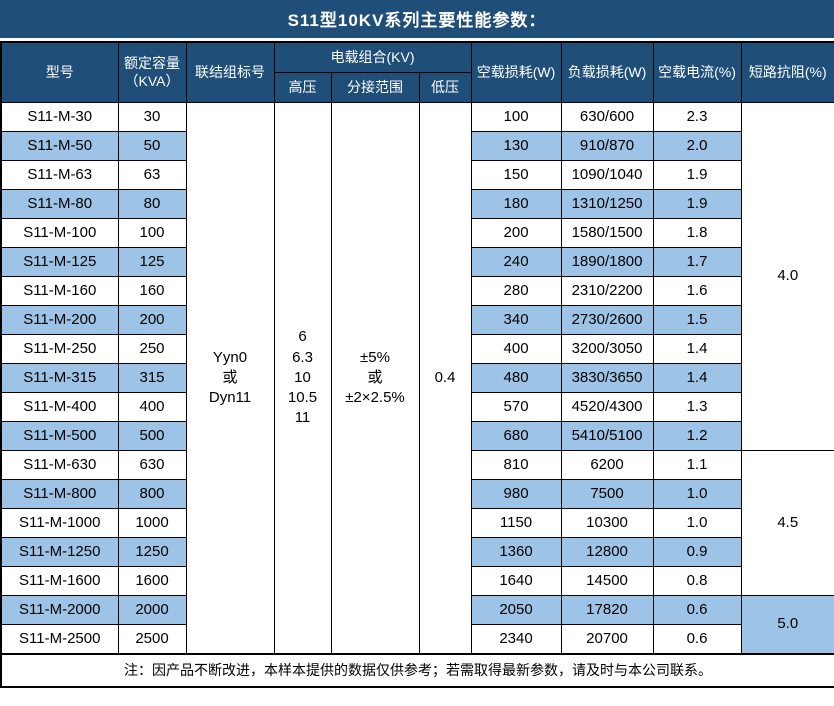 This screenshot has height=706, width=834. I want to click on table-row: S11-M-1250 1250 1360 12800 0.9, so click(417, 552).